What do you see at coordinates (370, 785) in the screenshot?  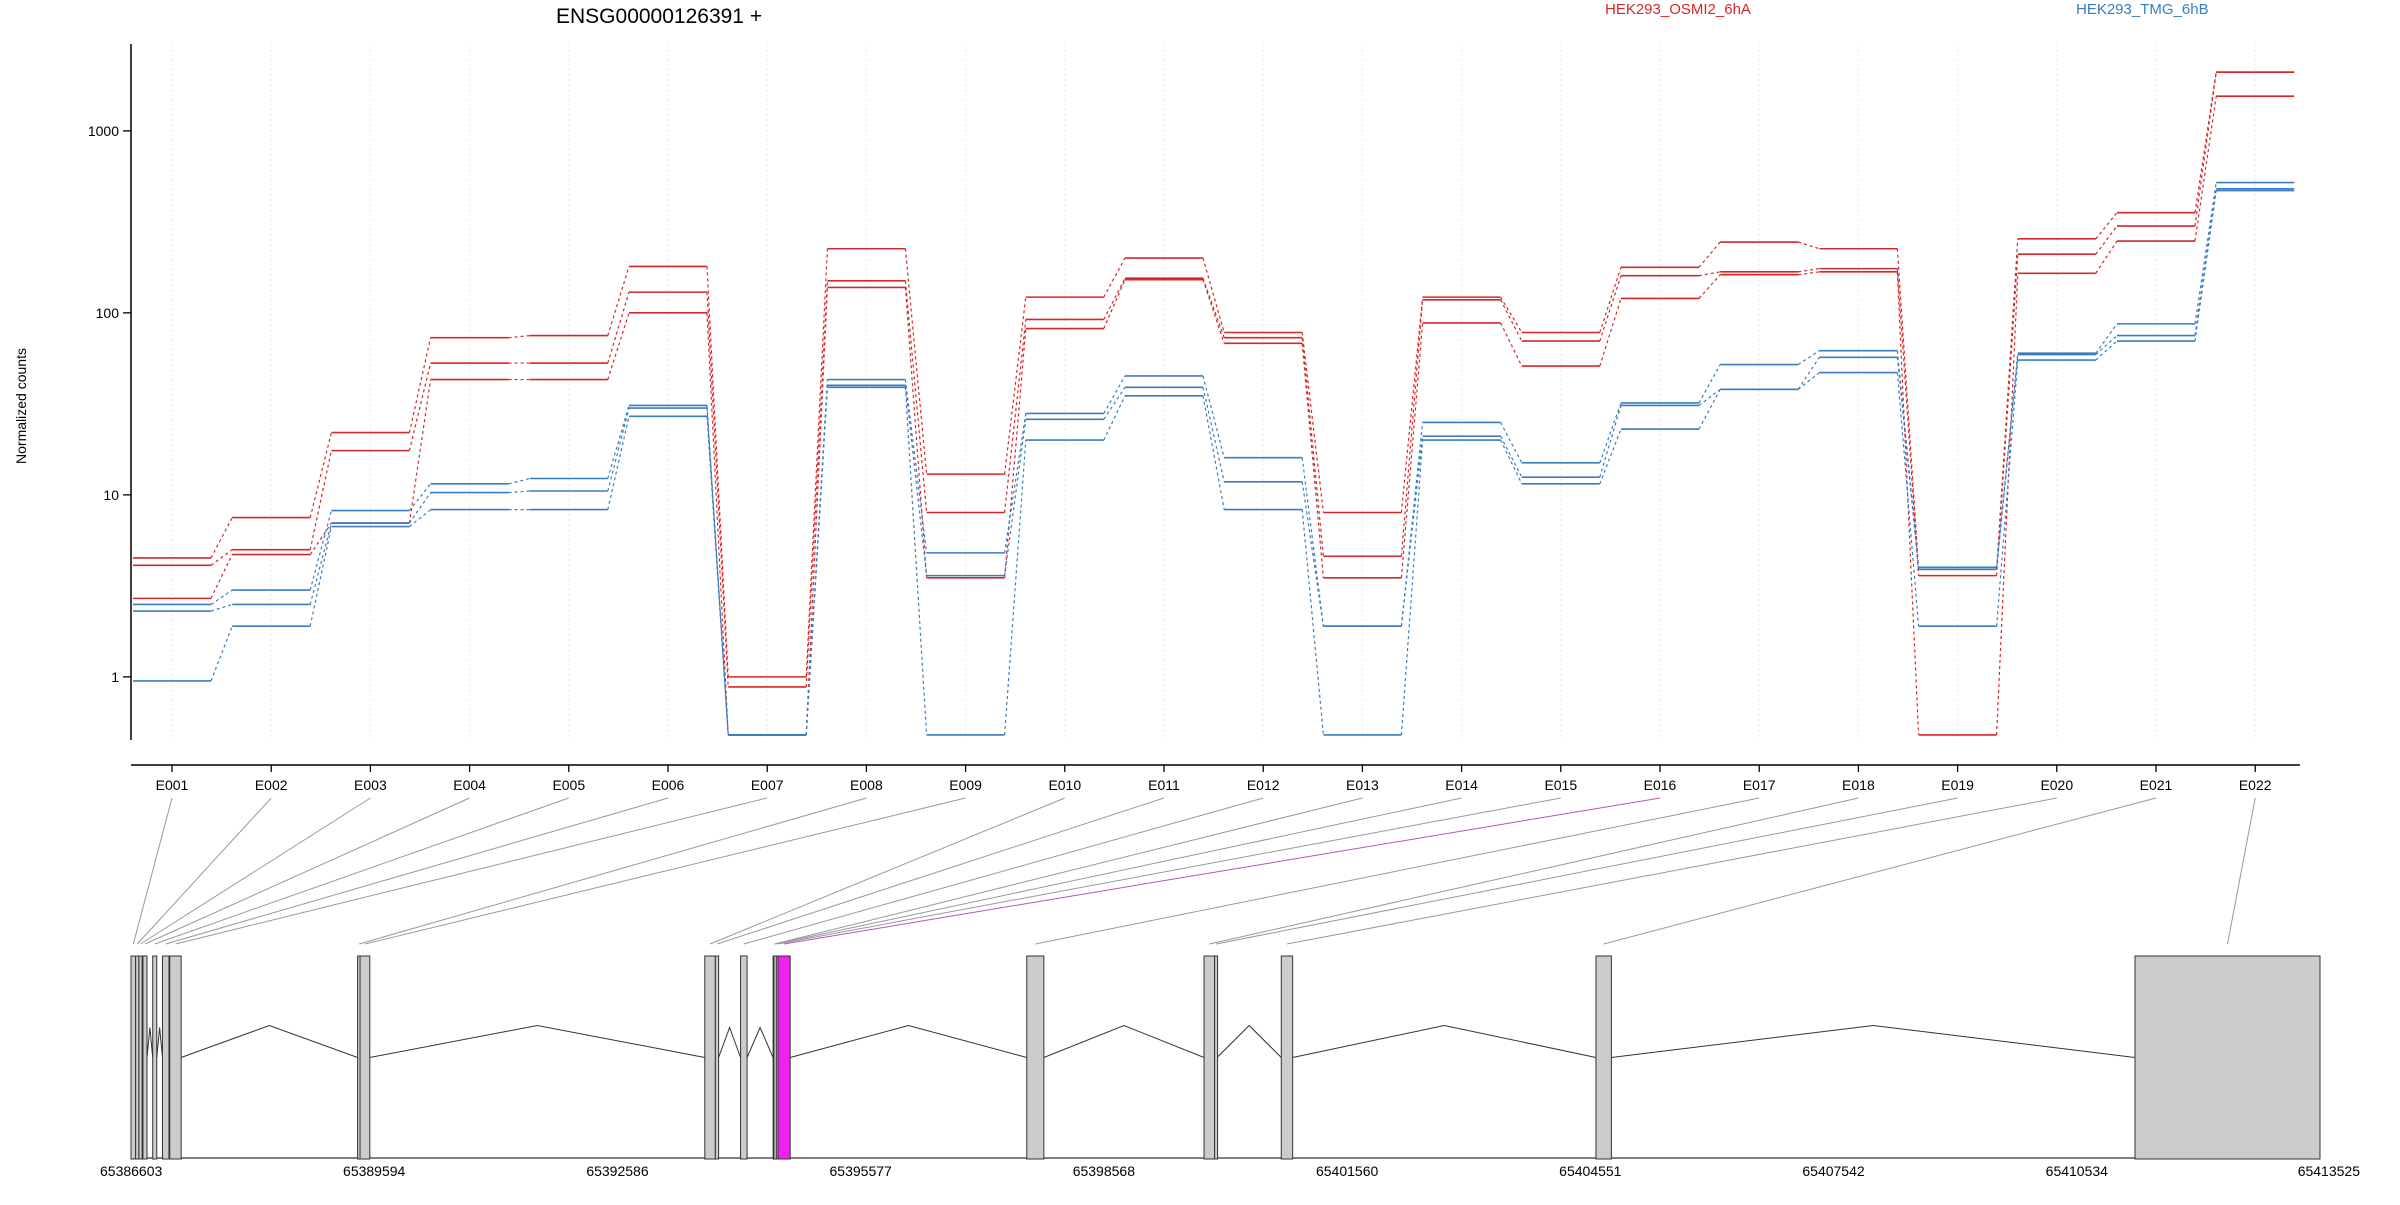 I see `x-tick-label-E003: E003` at bounding box center [370, 785].